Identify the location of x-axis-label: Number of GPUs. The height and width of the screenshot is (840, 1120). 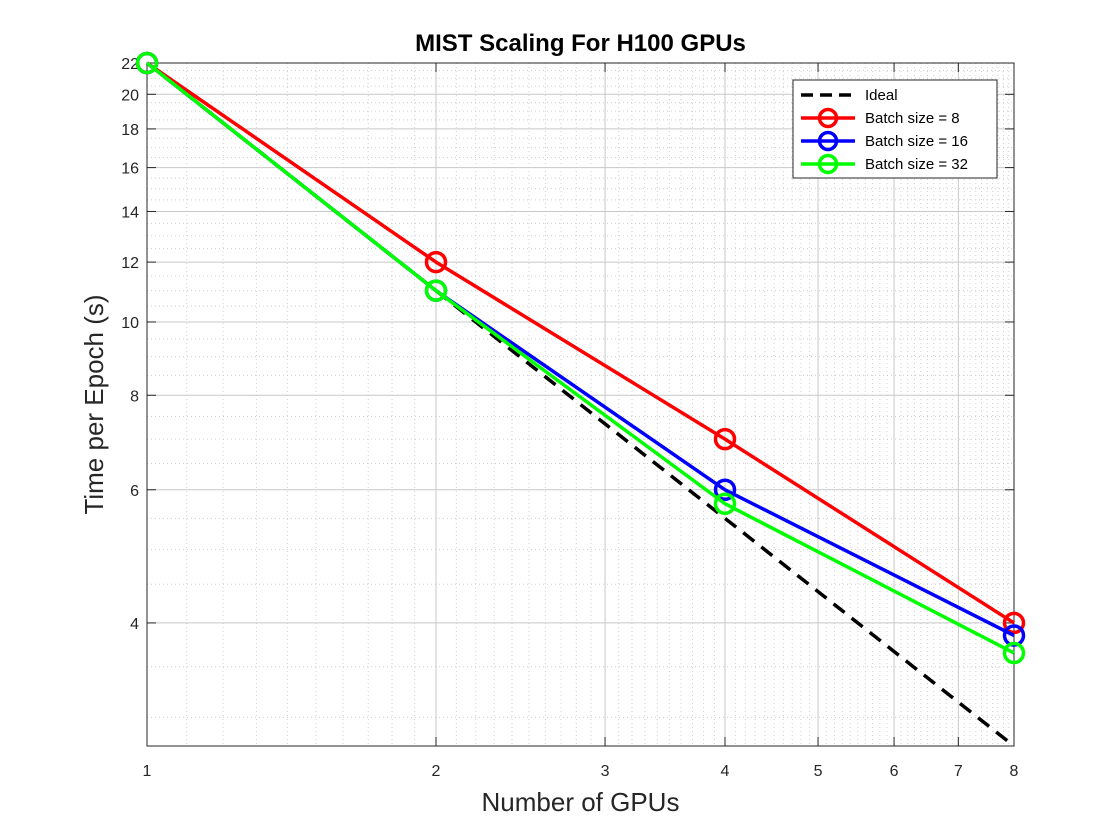
(581, 802).